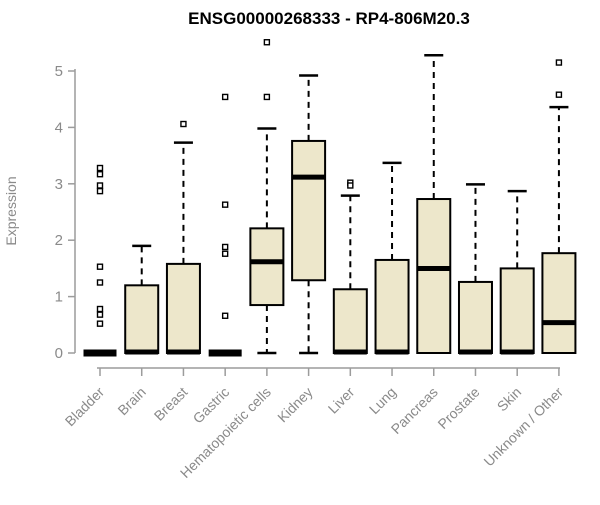  I want to click on box-group-liver, so click(350, 267).